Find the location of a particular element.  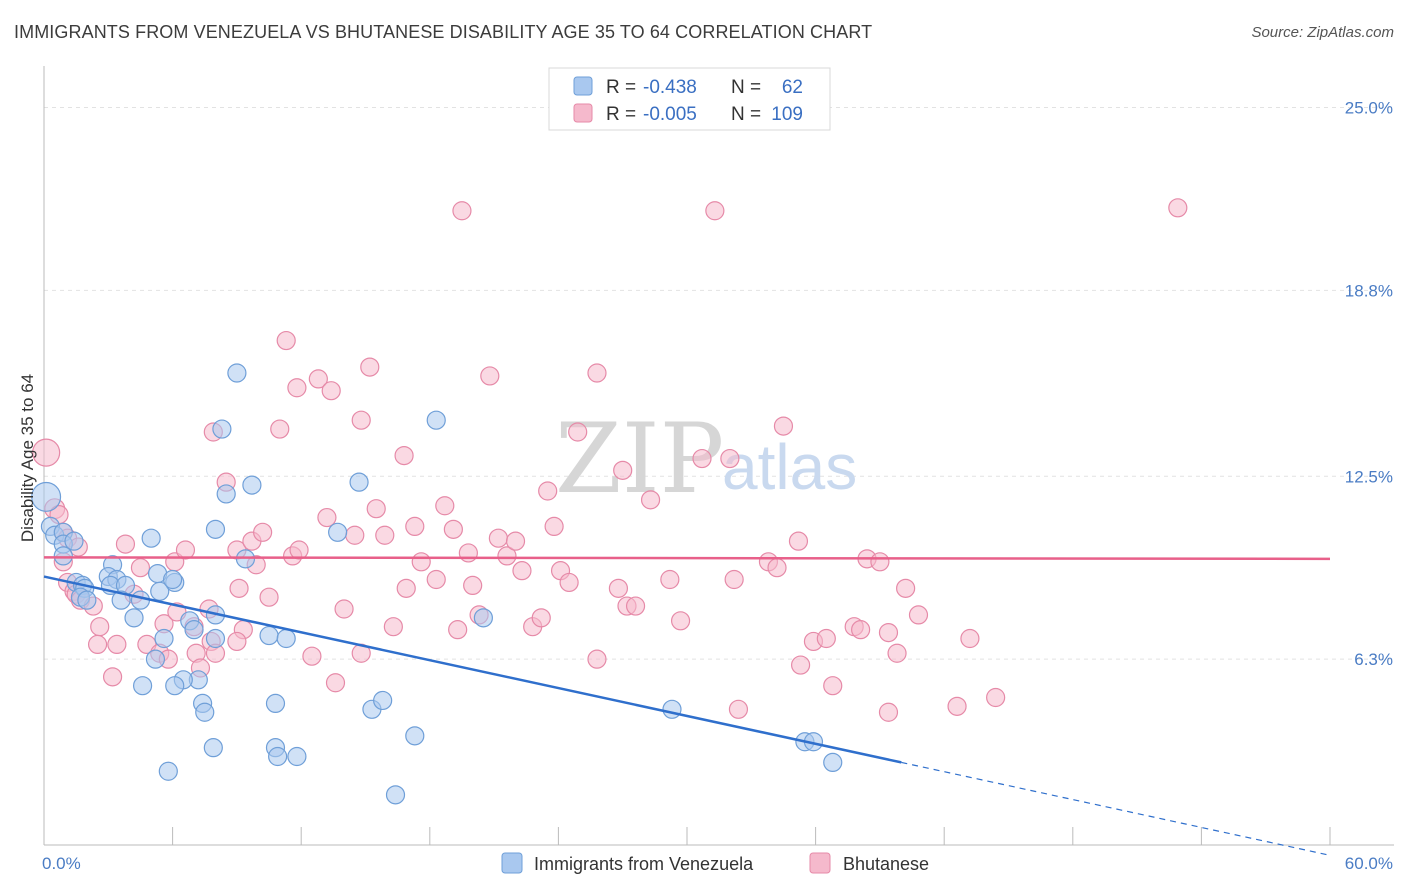

y-tick-label: 25.0% is located at coordinates (1369, 108).